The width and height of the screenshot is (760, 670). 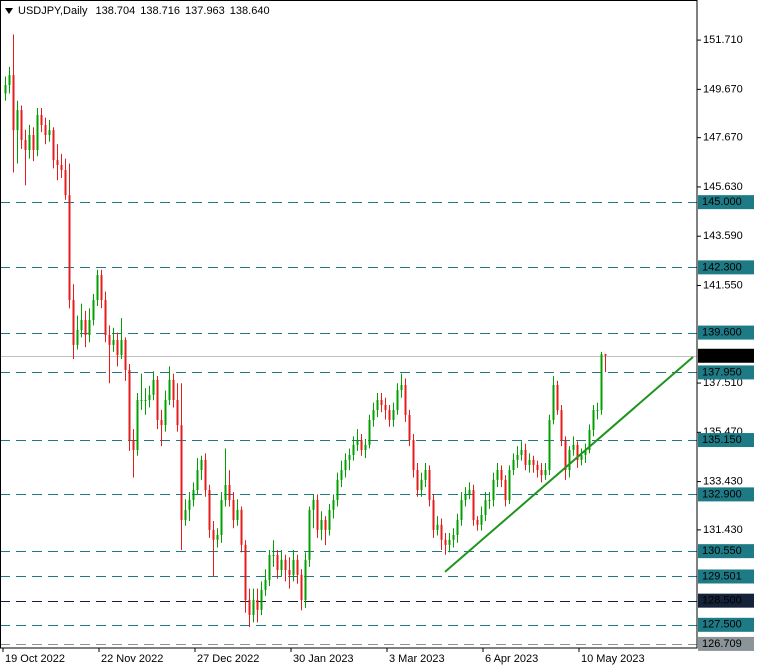 What do you see at coordinates (53, 11) in the screenshot?
I see `symbol-label: USDJPY,Daily` at bounding box center [53, 11].